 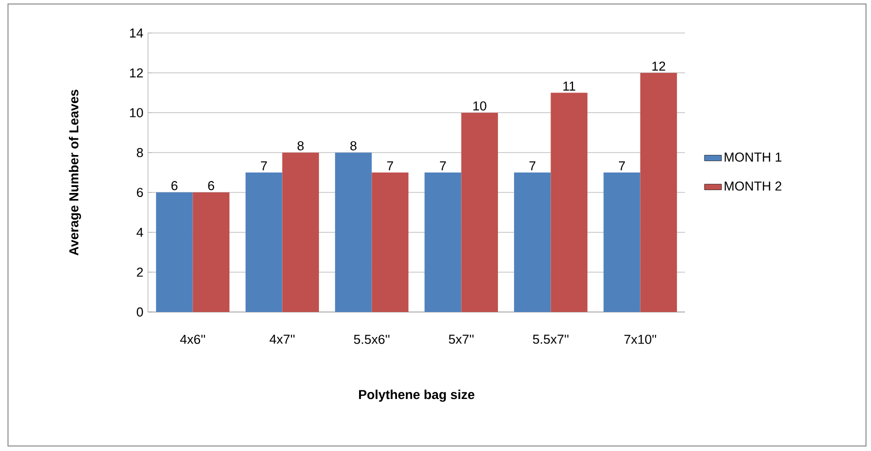 I want to click on data-label: 11, so click(x=569, y=86).